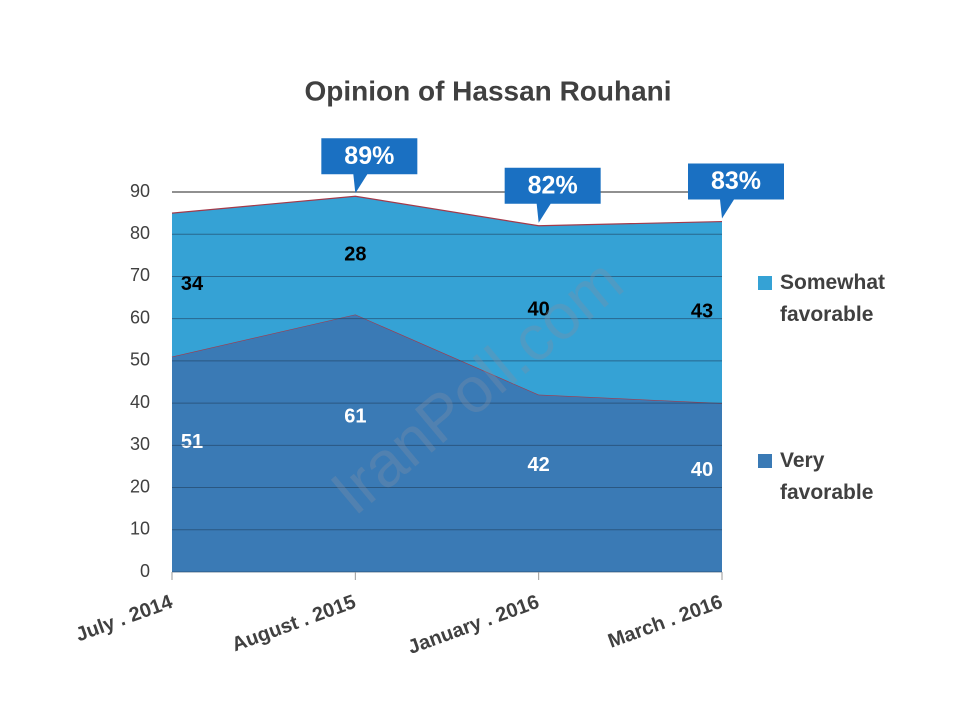 Image resolution: width=960 pixels, height=720 pixels. What do you see at coordinates (487, 90) in the screenshot?
I see `chart-title: Opinion of Hassan Rouhani` at bounding box center [487, 90].